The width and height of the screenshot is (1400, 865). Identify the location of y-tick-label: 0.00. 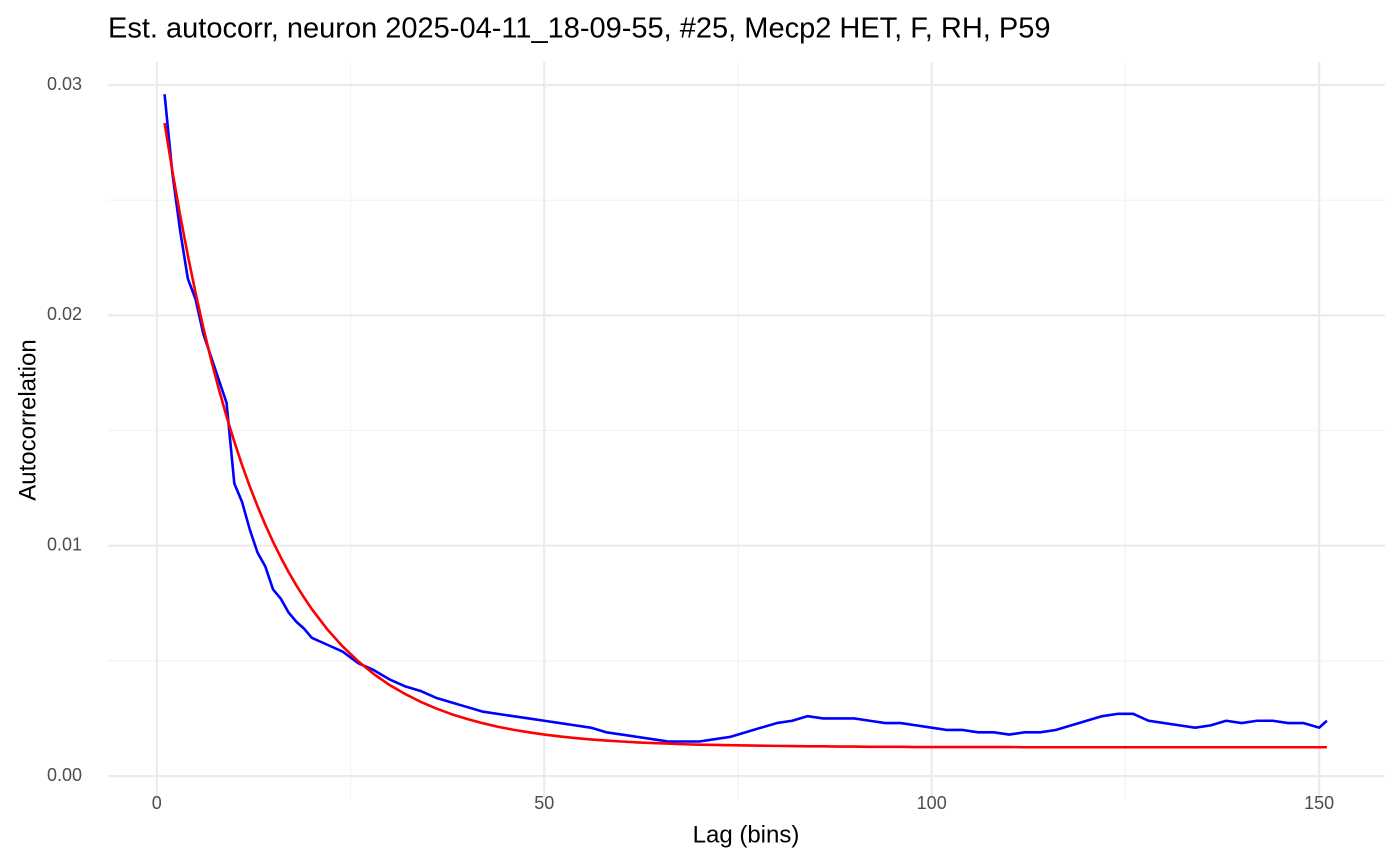
(64, 775).